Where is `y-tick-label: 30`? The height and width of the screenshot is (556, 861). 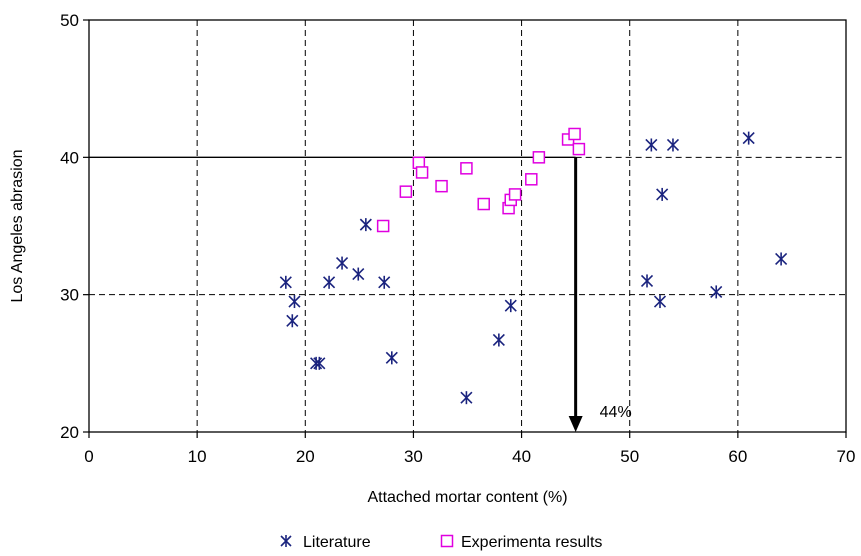 y-tick-label: 30 is located at coordinates (69, 295).